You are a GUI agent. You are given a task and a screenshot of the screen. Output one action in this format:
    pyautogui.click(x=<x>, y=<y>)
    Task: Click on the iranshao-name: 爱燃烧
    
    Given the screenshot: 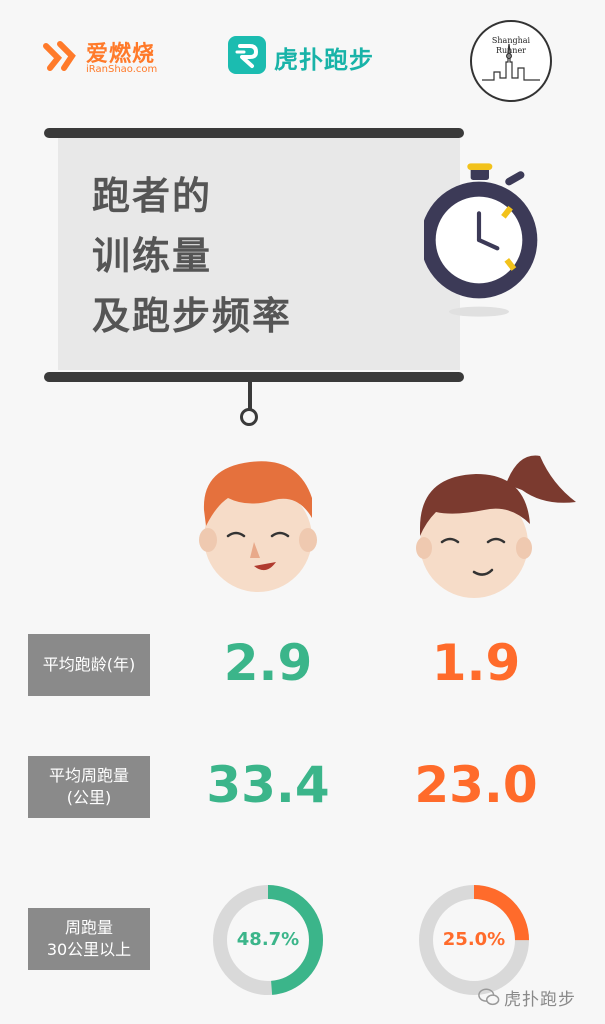 What is the action you would take?
    pyautogui.click(x=121, y=54)
    